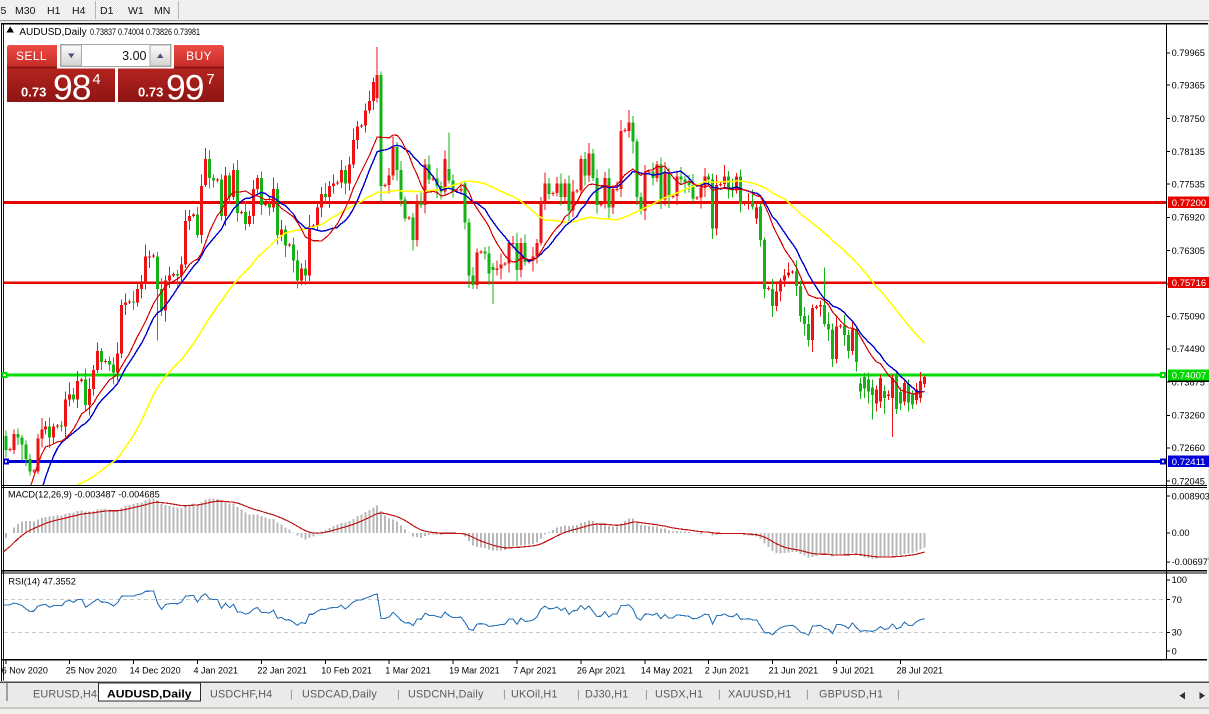  What do you see at coordinates (1189, 283) in the screenshot?
I see `svg-text: 0.75716` at bounding box center [1189, 283].